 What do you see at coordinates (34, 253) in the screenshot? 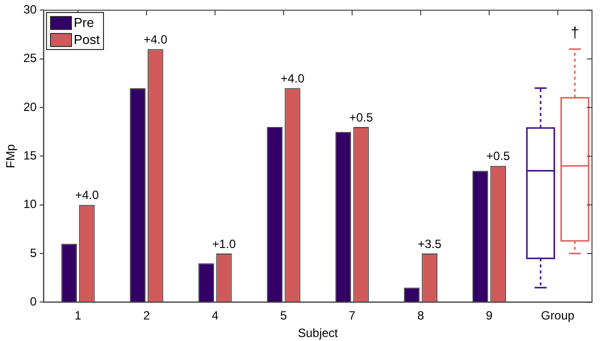
I see `y-tick-label: 5` at bounding box center [34, 253].